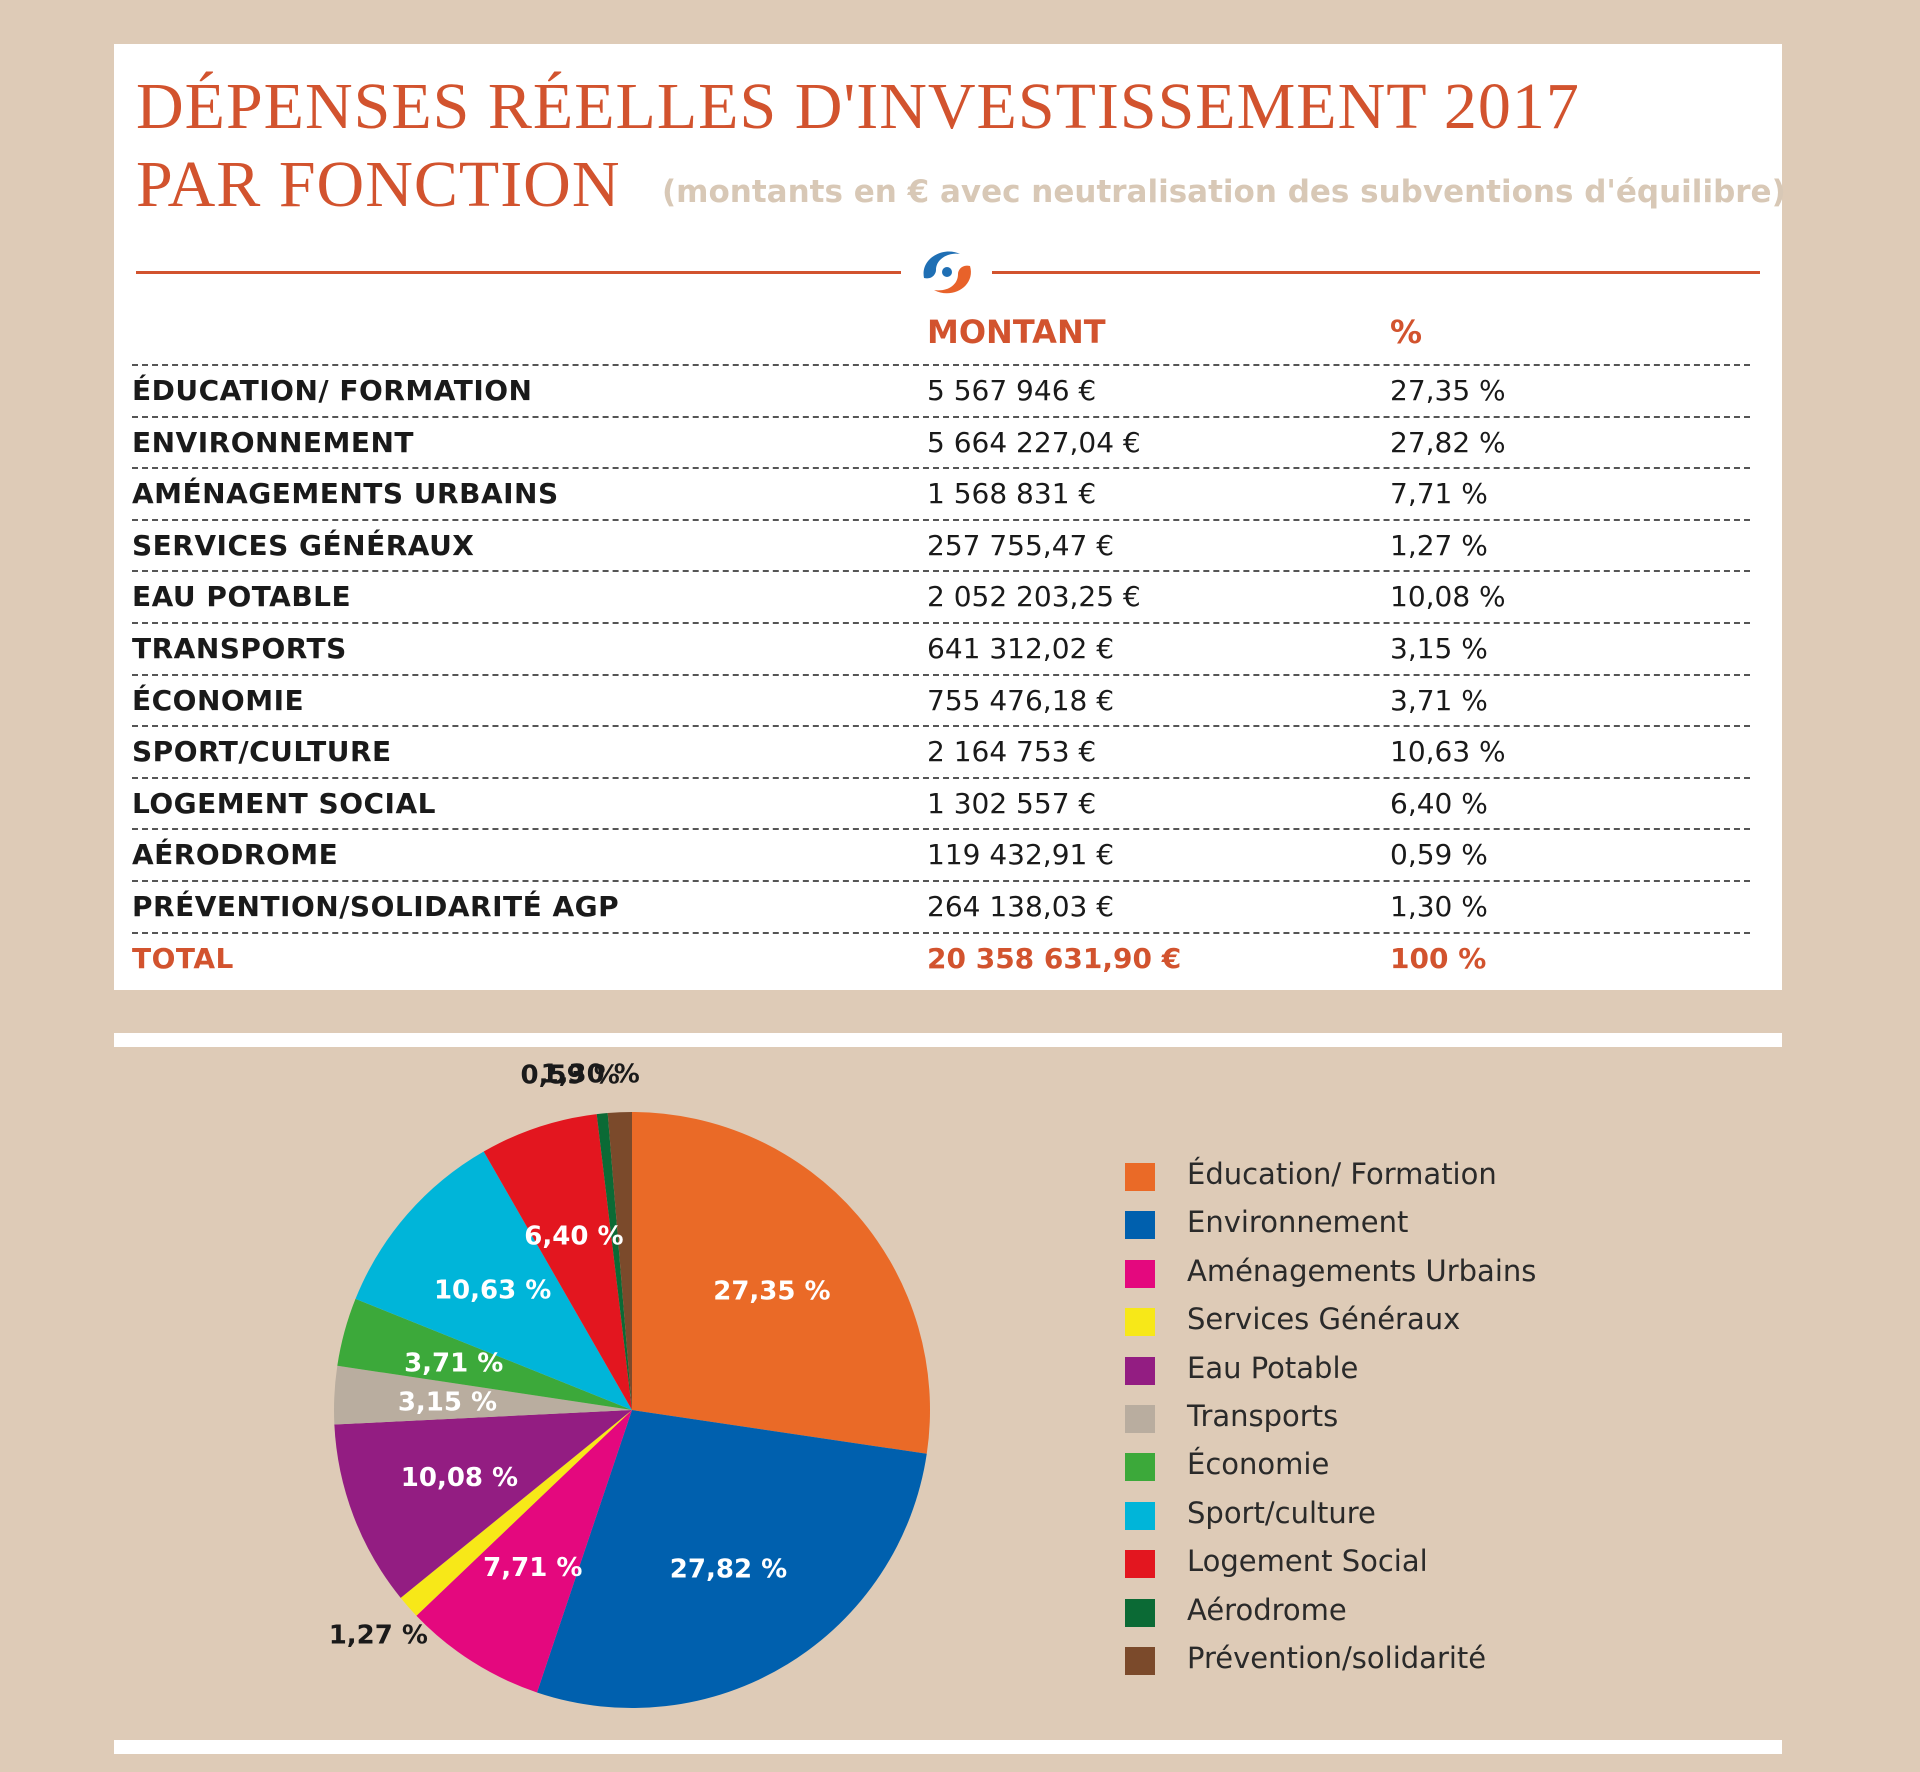 The height and width of the screenshot is (1772, 1920). What do you see at coordinates (858, 106) in the screenshot?
I see `title-line-1: DÉPENSES RÉELLES D'INVESTISSEMENT 2017` at bounding box center [858, 106].